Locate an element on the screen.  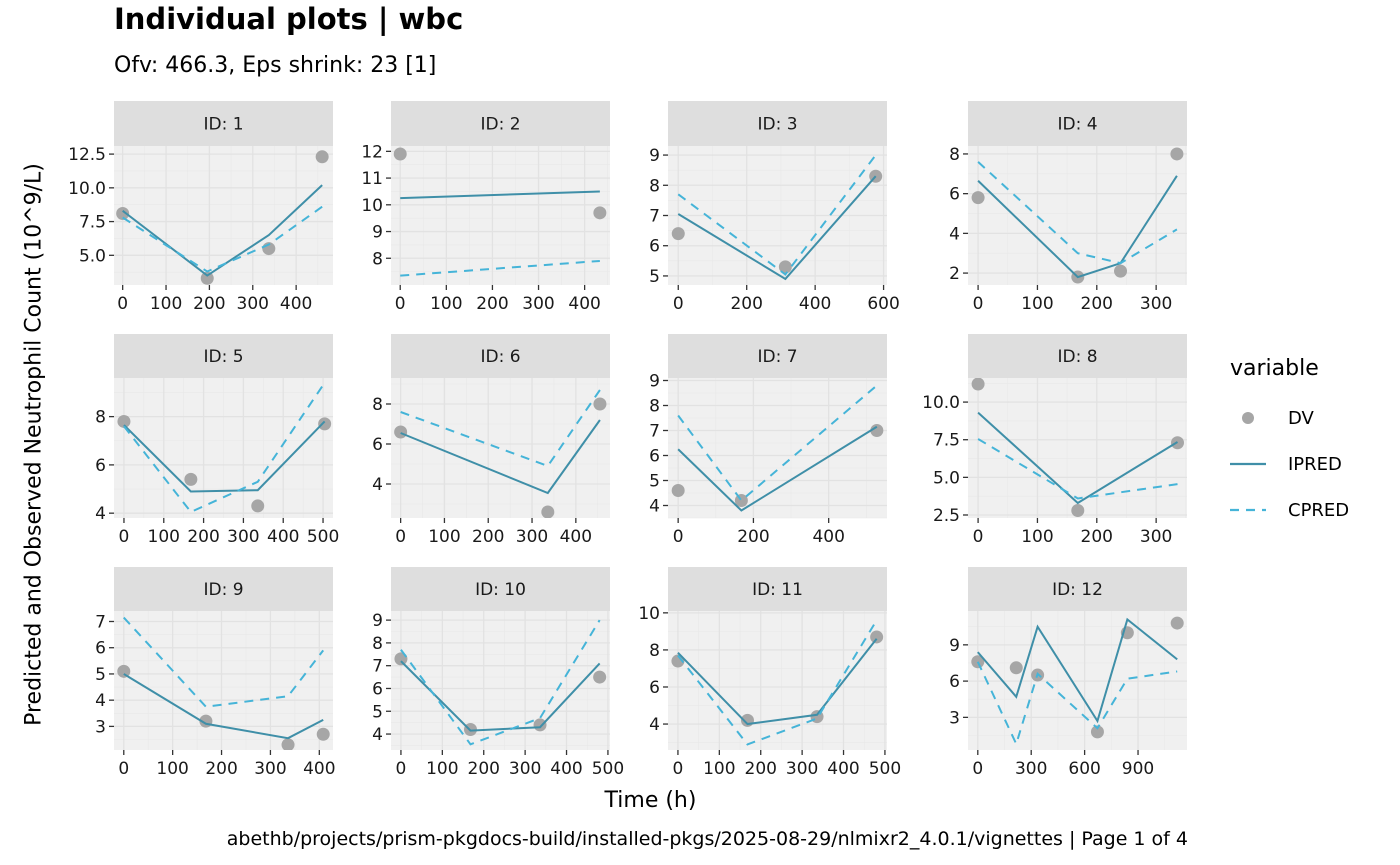
facet-strip-label: ID: 10 is located at coordinates (500, 590).